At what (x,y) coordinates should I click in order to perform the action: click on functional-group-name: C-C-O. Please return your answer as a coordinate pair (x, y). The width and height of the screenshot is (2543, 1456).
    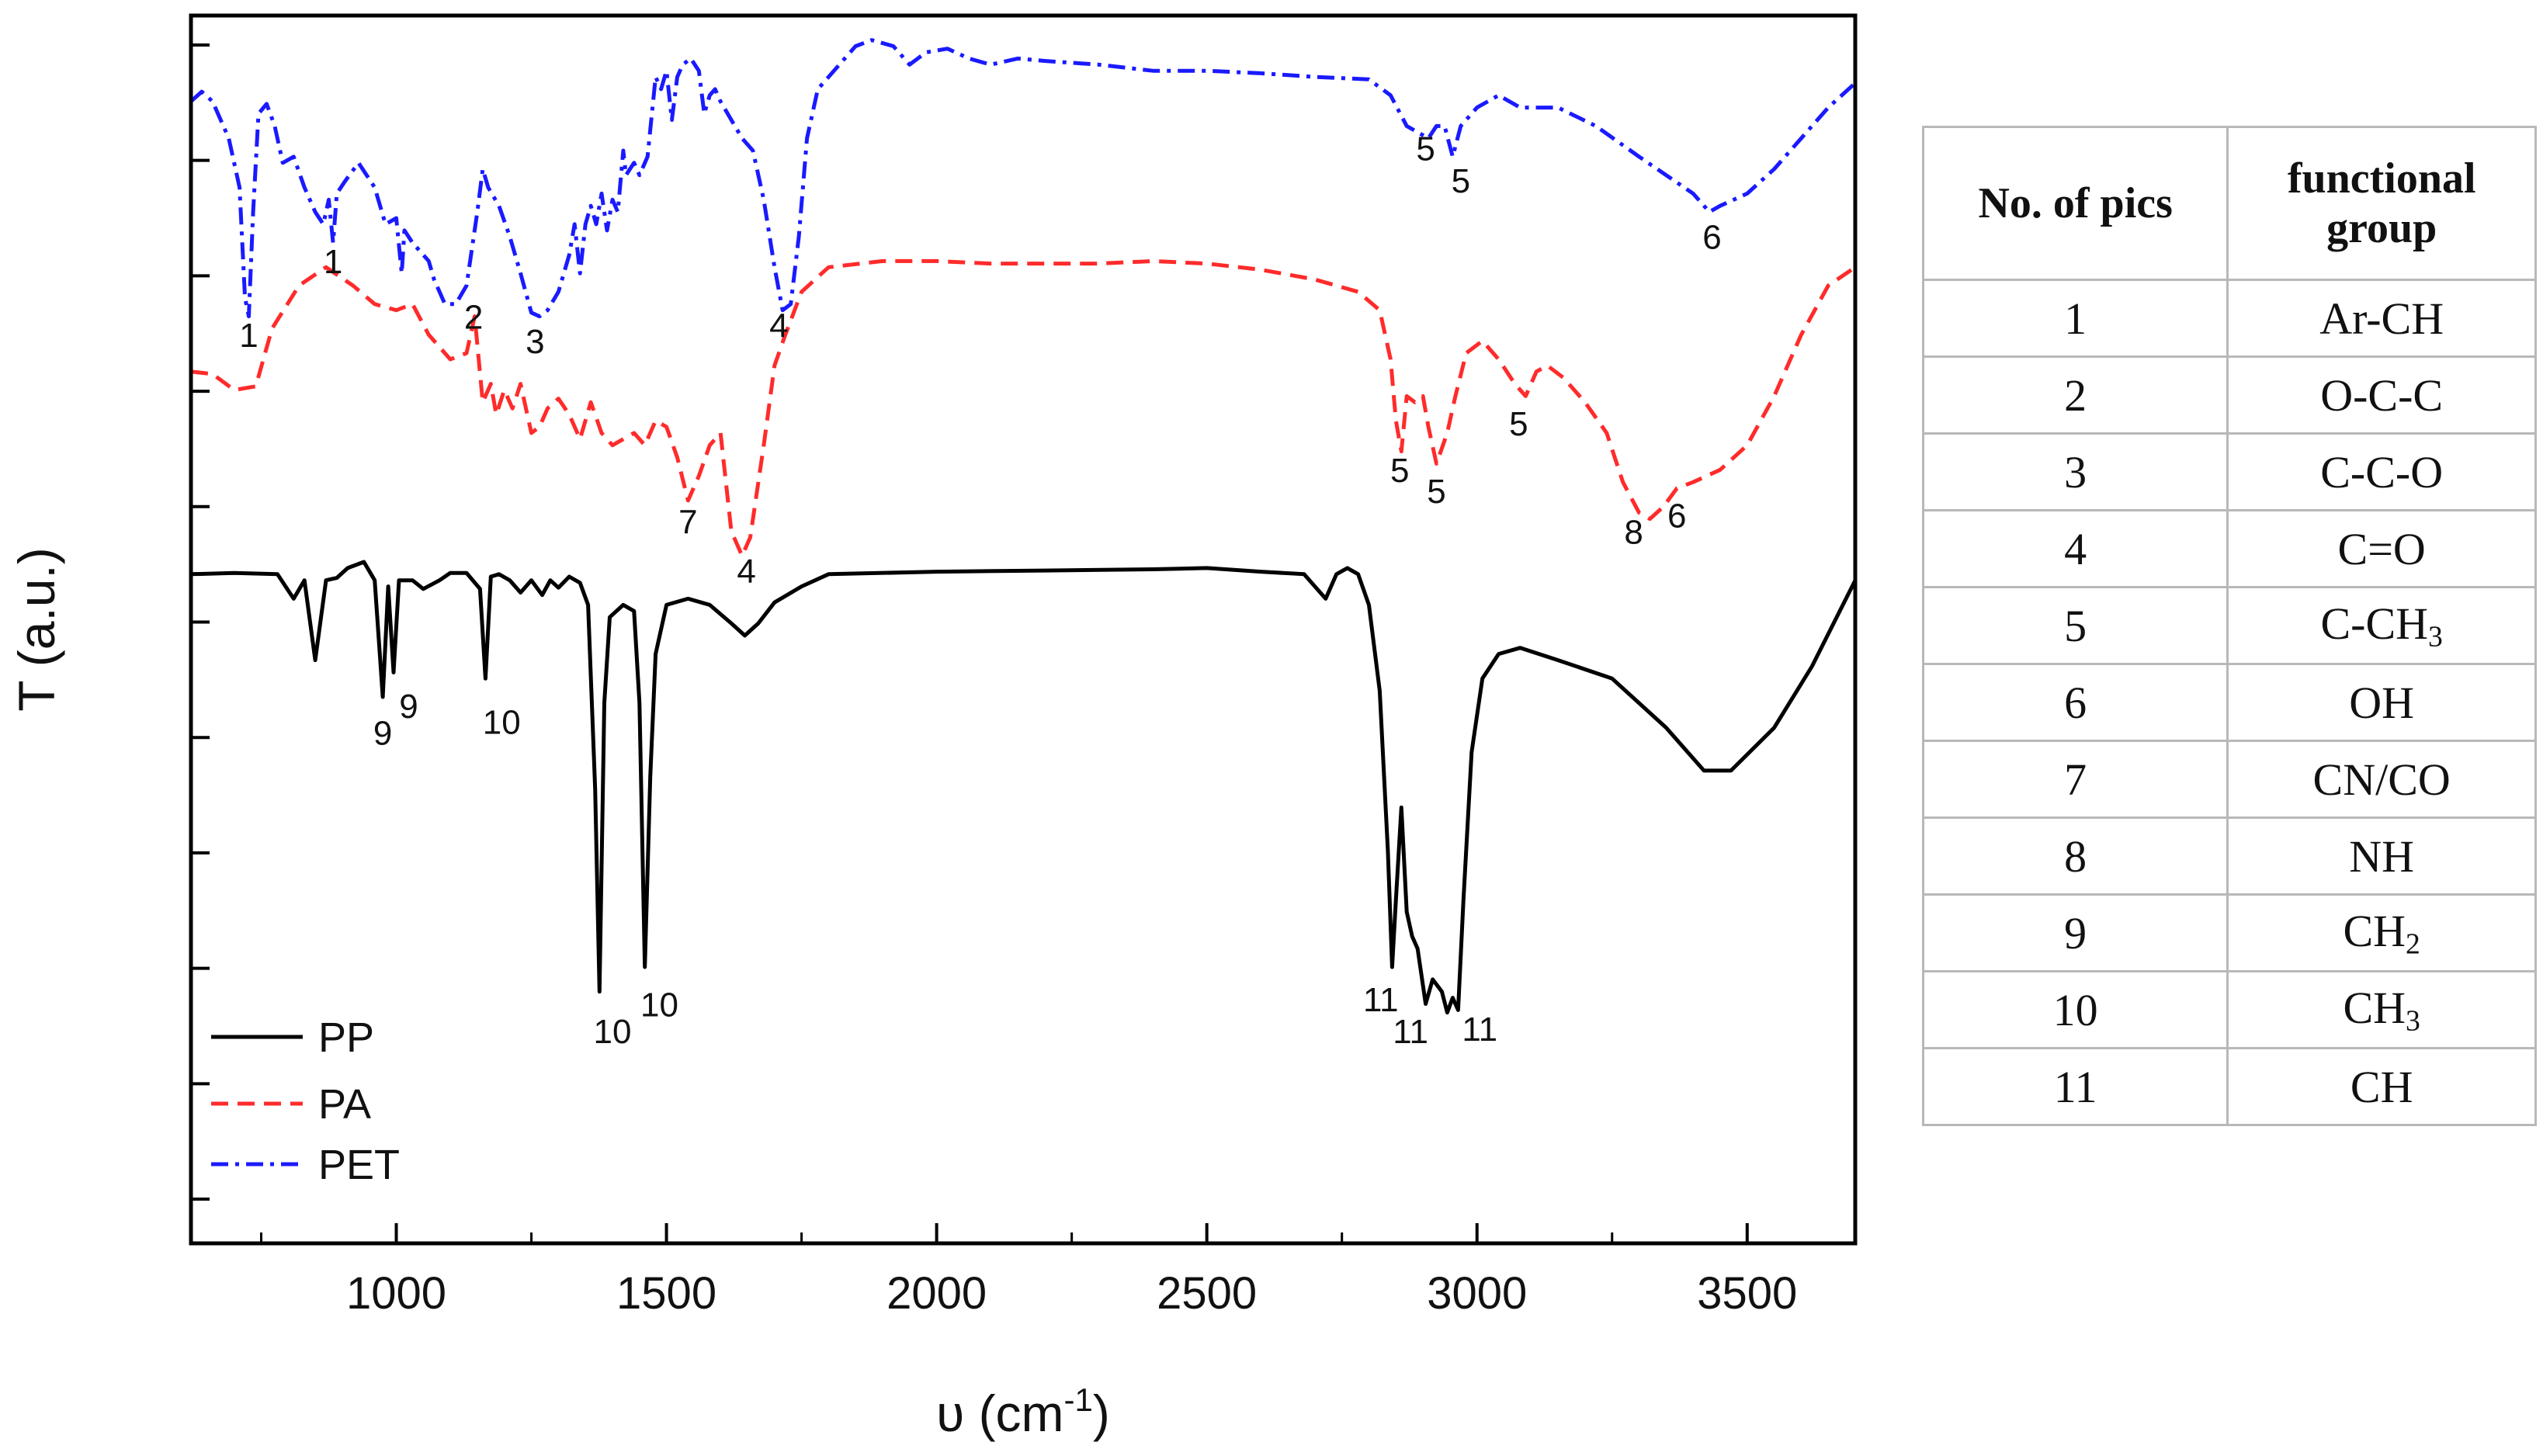
    Looking at the image, I should click on (2382, 472).